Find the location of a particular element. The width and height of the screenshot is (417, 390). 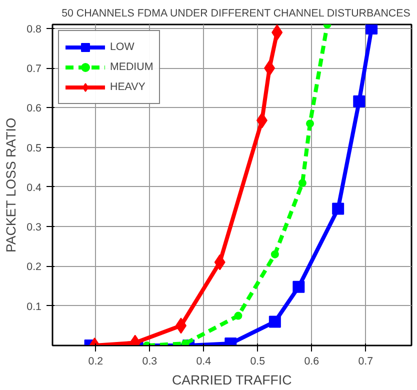

y-tick-label: 0.3 is located at coordinates (34, 228).